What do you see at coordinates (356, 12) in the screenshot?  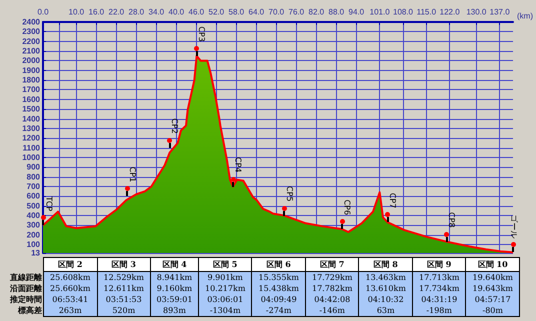 I see `x-tick-label: 94.0` at bounding box center [356, 12].